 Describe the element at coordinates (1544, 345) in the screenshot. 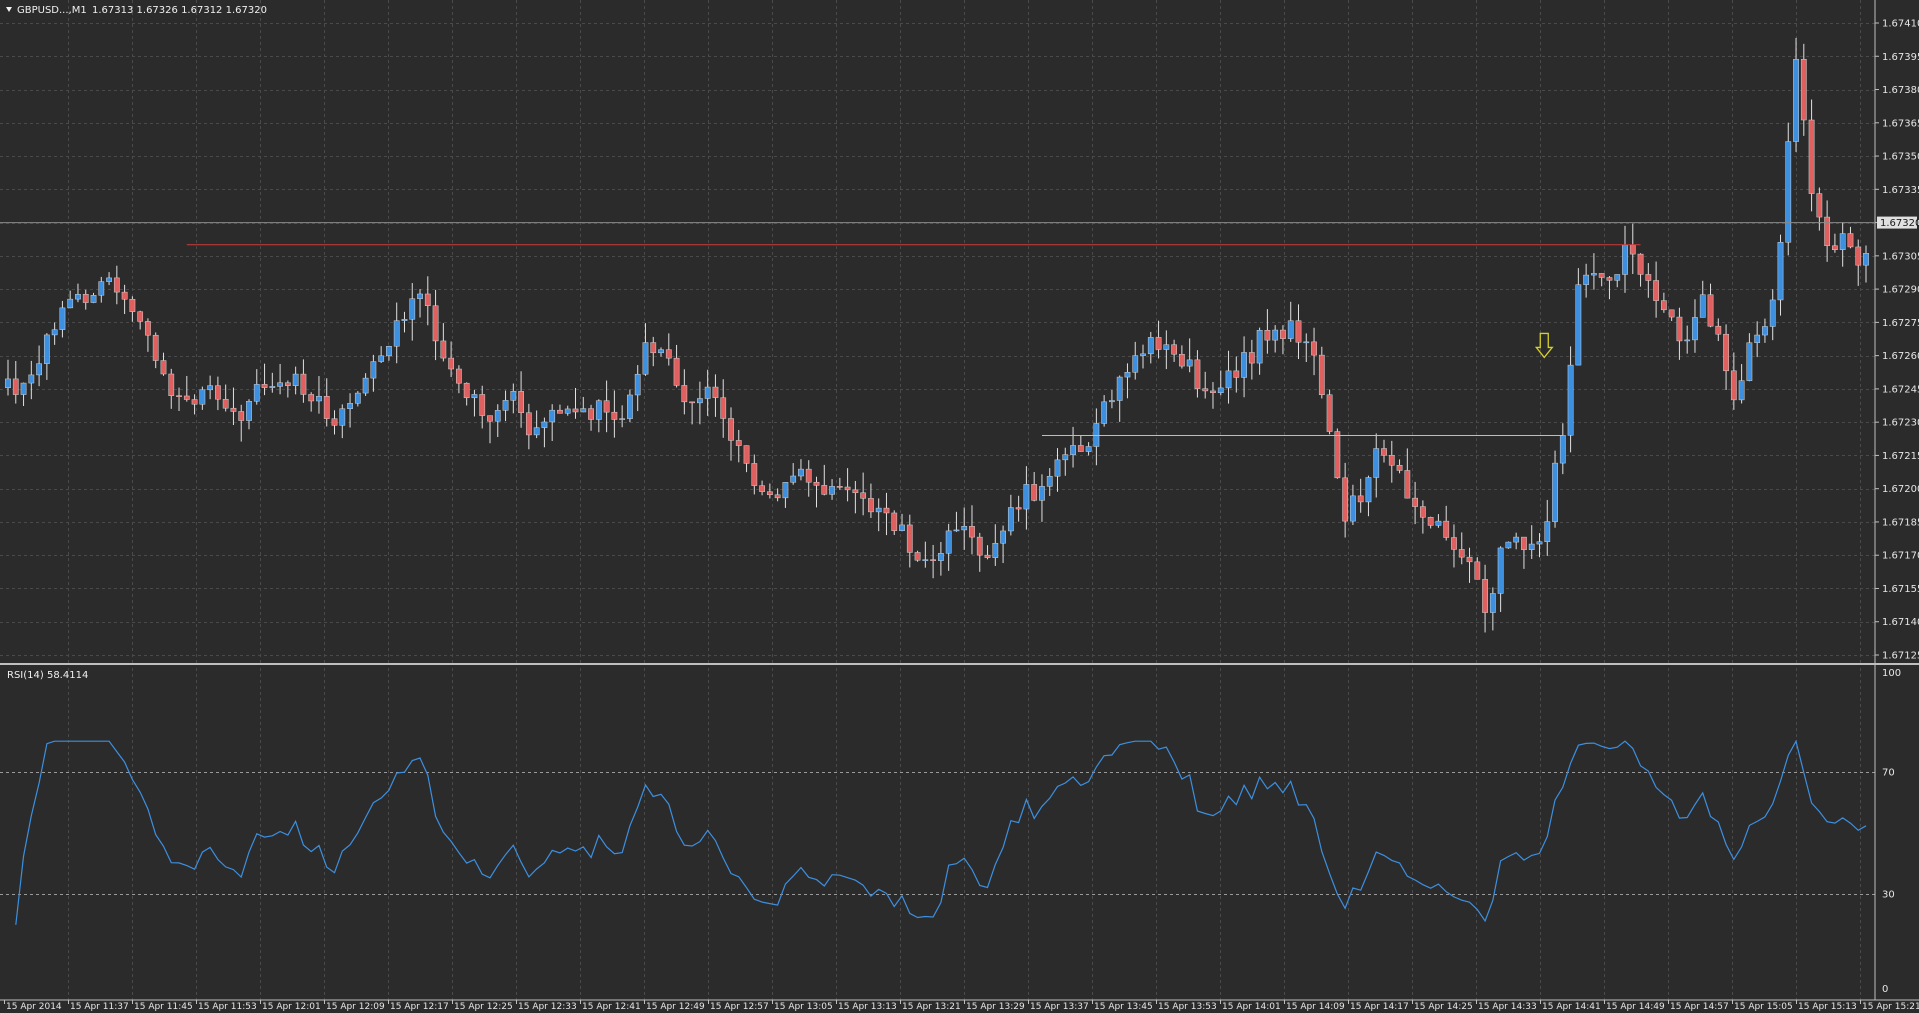

I see `arrow-down-icon` at that location.